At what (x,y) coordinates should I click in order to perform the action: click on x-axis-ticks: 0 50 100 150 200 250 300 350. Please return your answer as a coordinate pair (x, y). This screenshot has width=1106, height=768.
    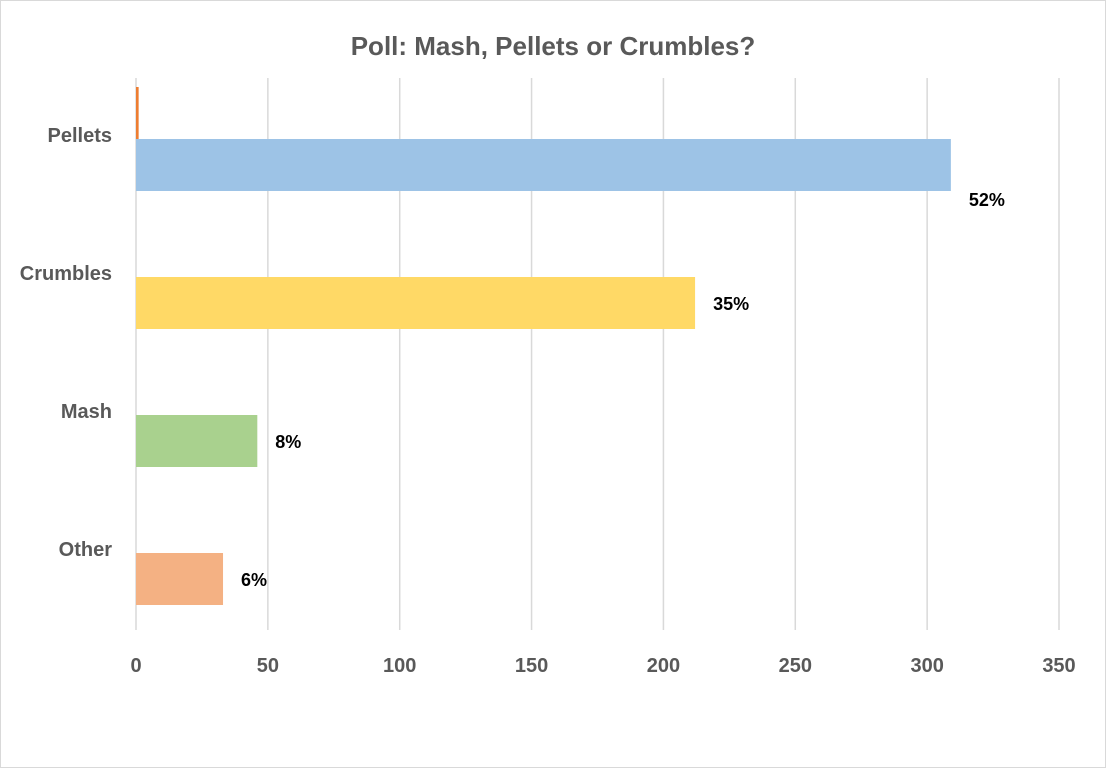
    Looking at the image, I should click on (602, 666).